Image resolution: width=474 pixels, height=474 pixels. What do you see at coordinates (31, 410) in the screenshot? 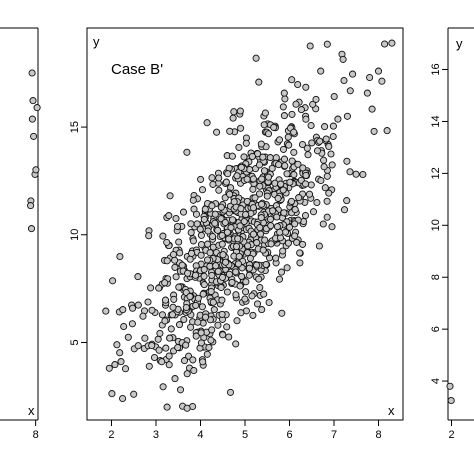
I see `left-x-axis-label: x` at bounding box center [31, 410].